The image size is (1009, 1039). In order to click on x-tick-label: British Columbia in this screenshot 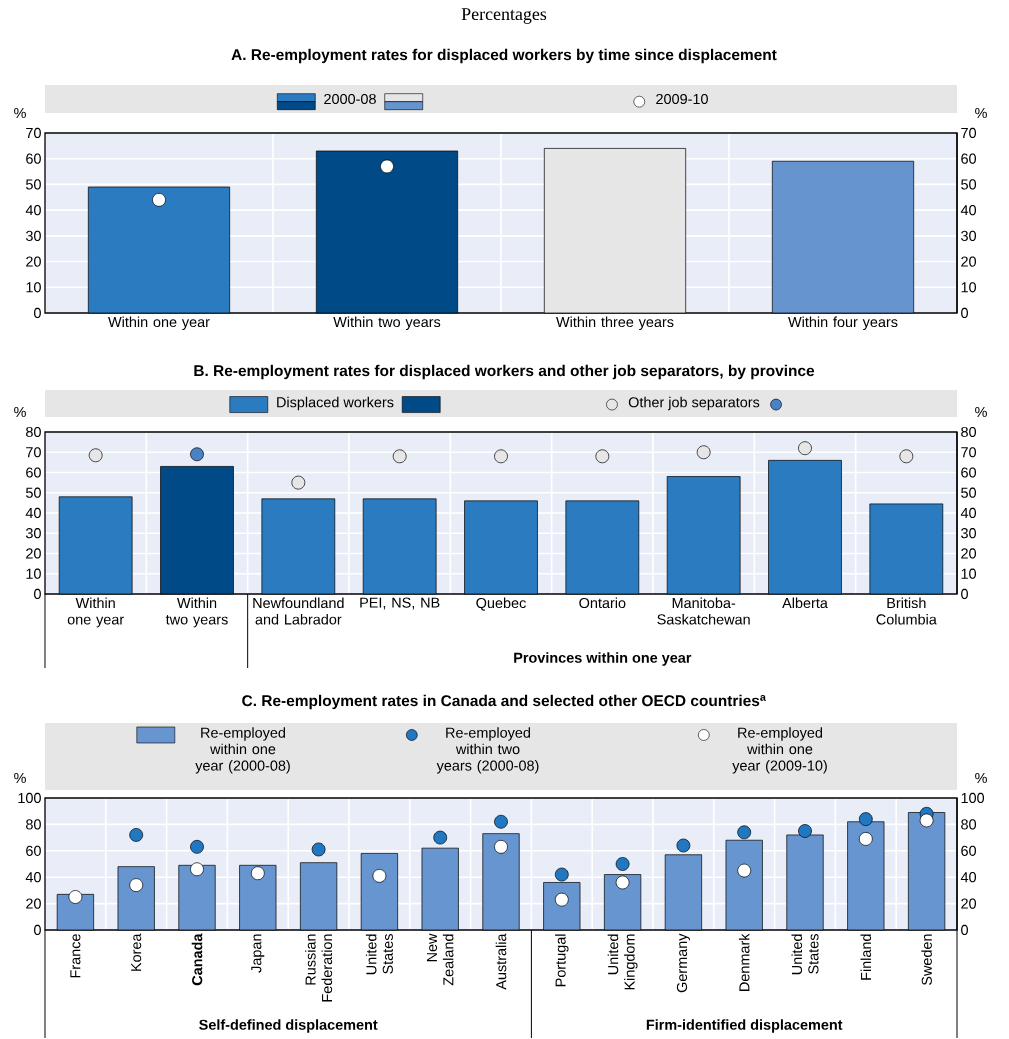, I will do `click(906, 611)`.